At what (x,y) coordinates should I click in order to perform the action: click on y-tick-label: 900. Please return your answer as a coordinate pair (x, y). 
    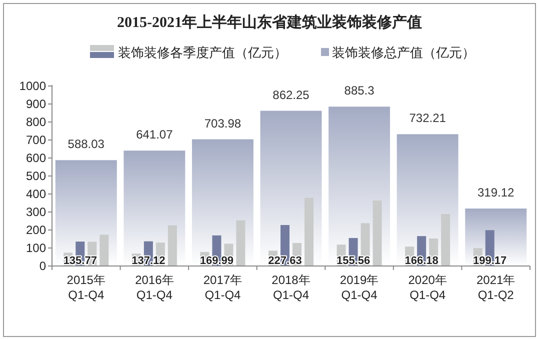
    Looking at the image, I should click on (36, 104).